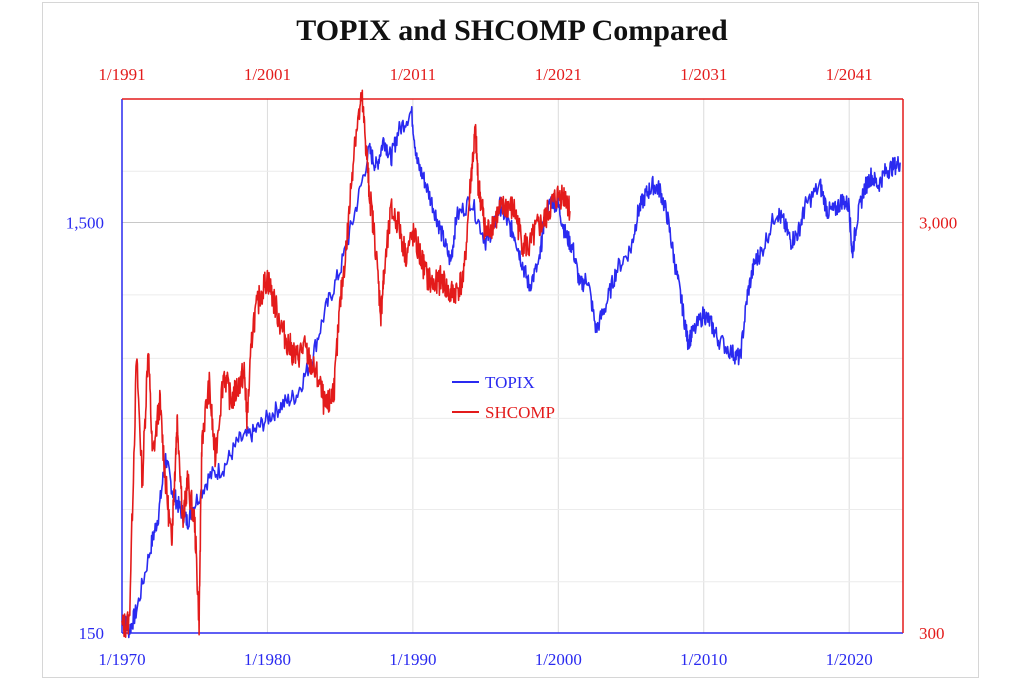 Image resolution: width=1024 pixels, height=683 pixels. Describe the element at coordinates (503, 397) in the screenshot. I see `legend: TOPIX SHCOMP` at that location.